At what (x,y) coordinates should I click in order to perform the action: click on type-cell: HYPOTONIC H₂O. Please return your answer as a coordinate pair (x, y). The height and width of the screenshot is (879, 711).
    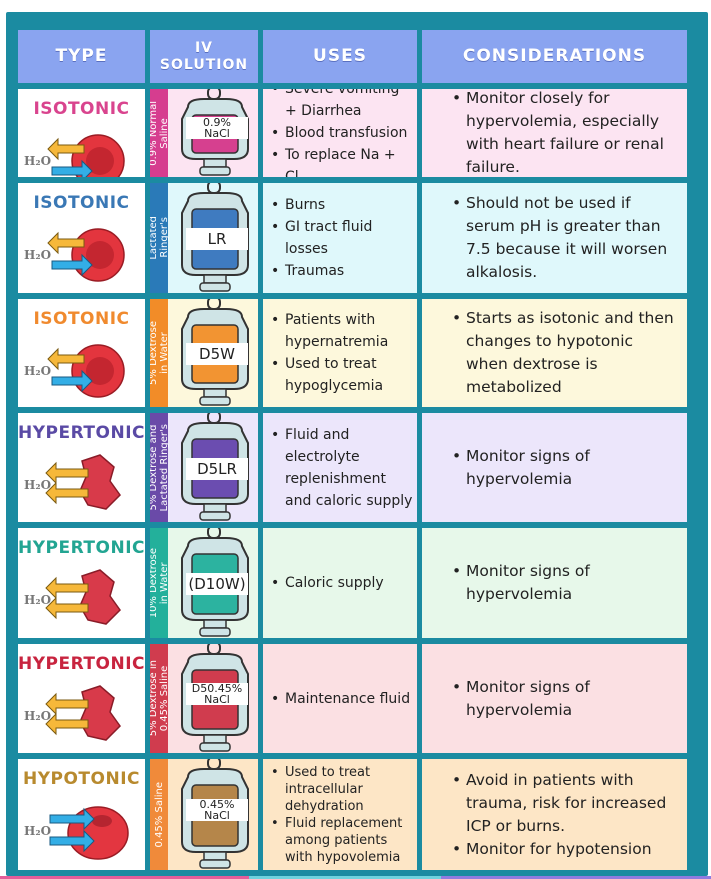
    Looking at the image, I should click on (81, 814).